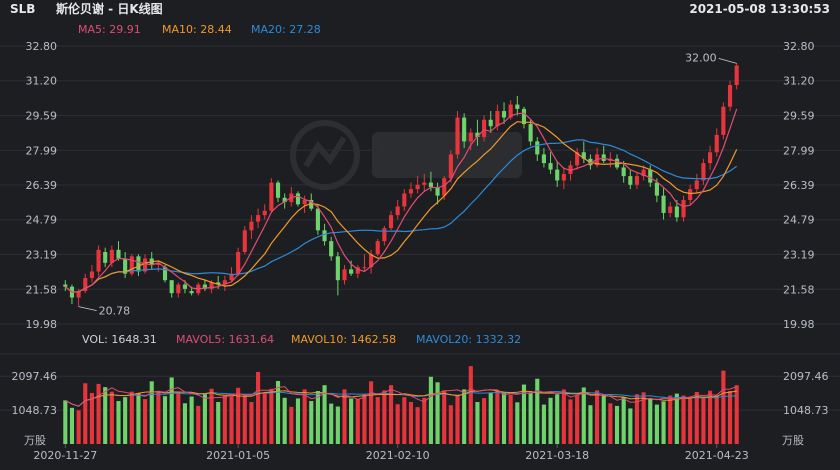  Describe the element at coordinates (42, 289) in the screenshot. I see `price-tick-label: 21.58` at that location.